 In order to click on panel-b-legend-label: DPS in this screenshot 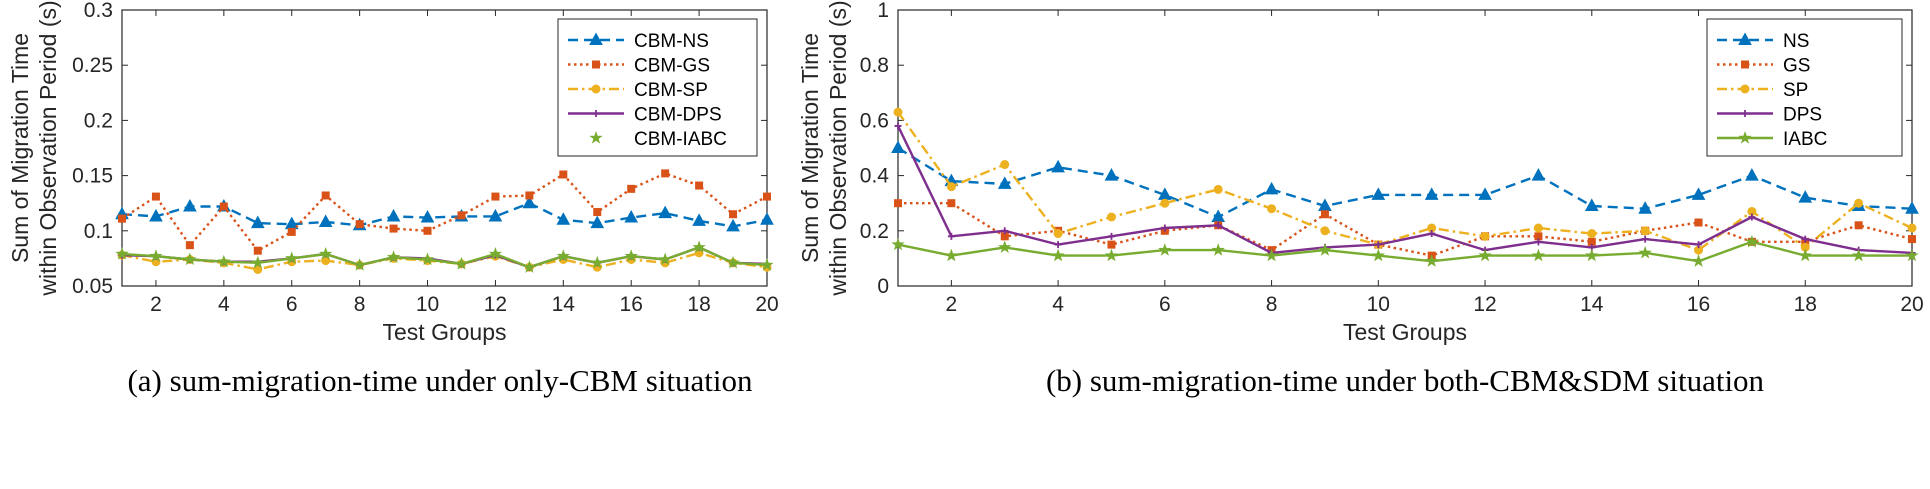, I will do `click(1802, 115)`.